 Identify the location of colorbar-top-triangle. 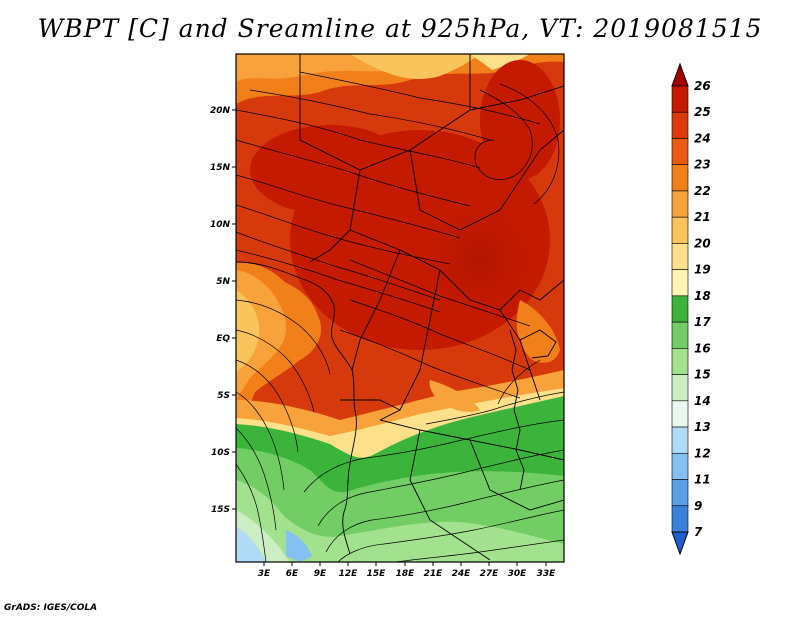
(680, 74).